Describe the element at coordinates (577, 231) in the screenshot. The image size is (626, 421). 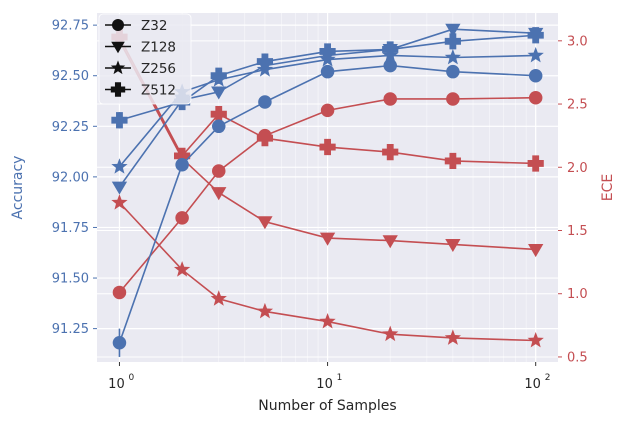
I see `y2-tick-label: 1.5` at that location.